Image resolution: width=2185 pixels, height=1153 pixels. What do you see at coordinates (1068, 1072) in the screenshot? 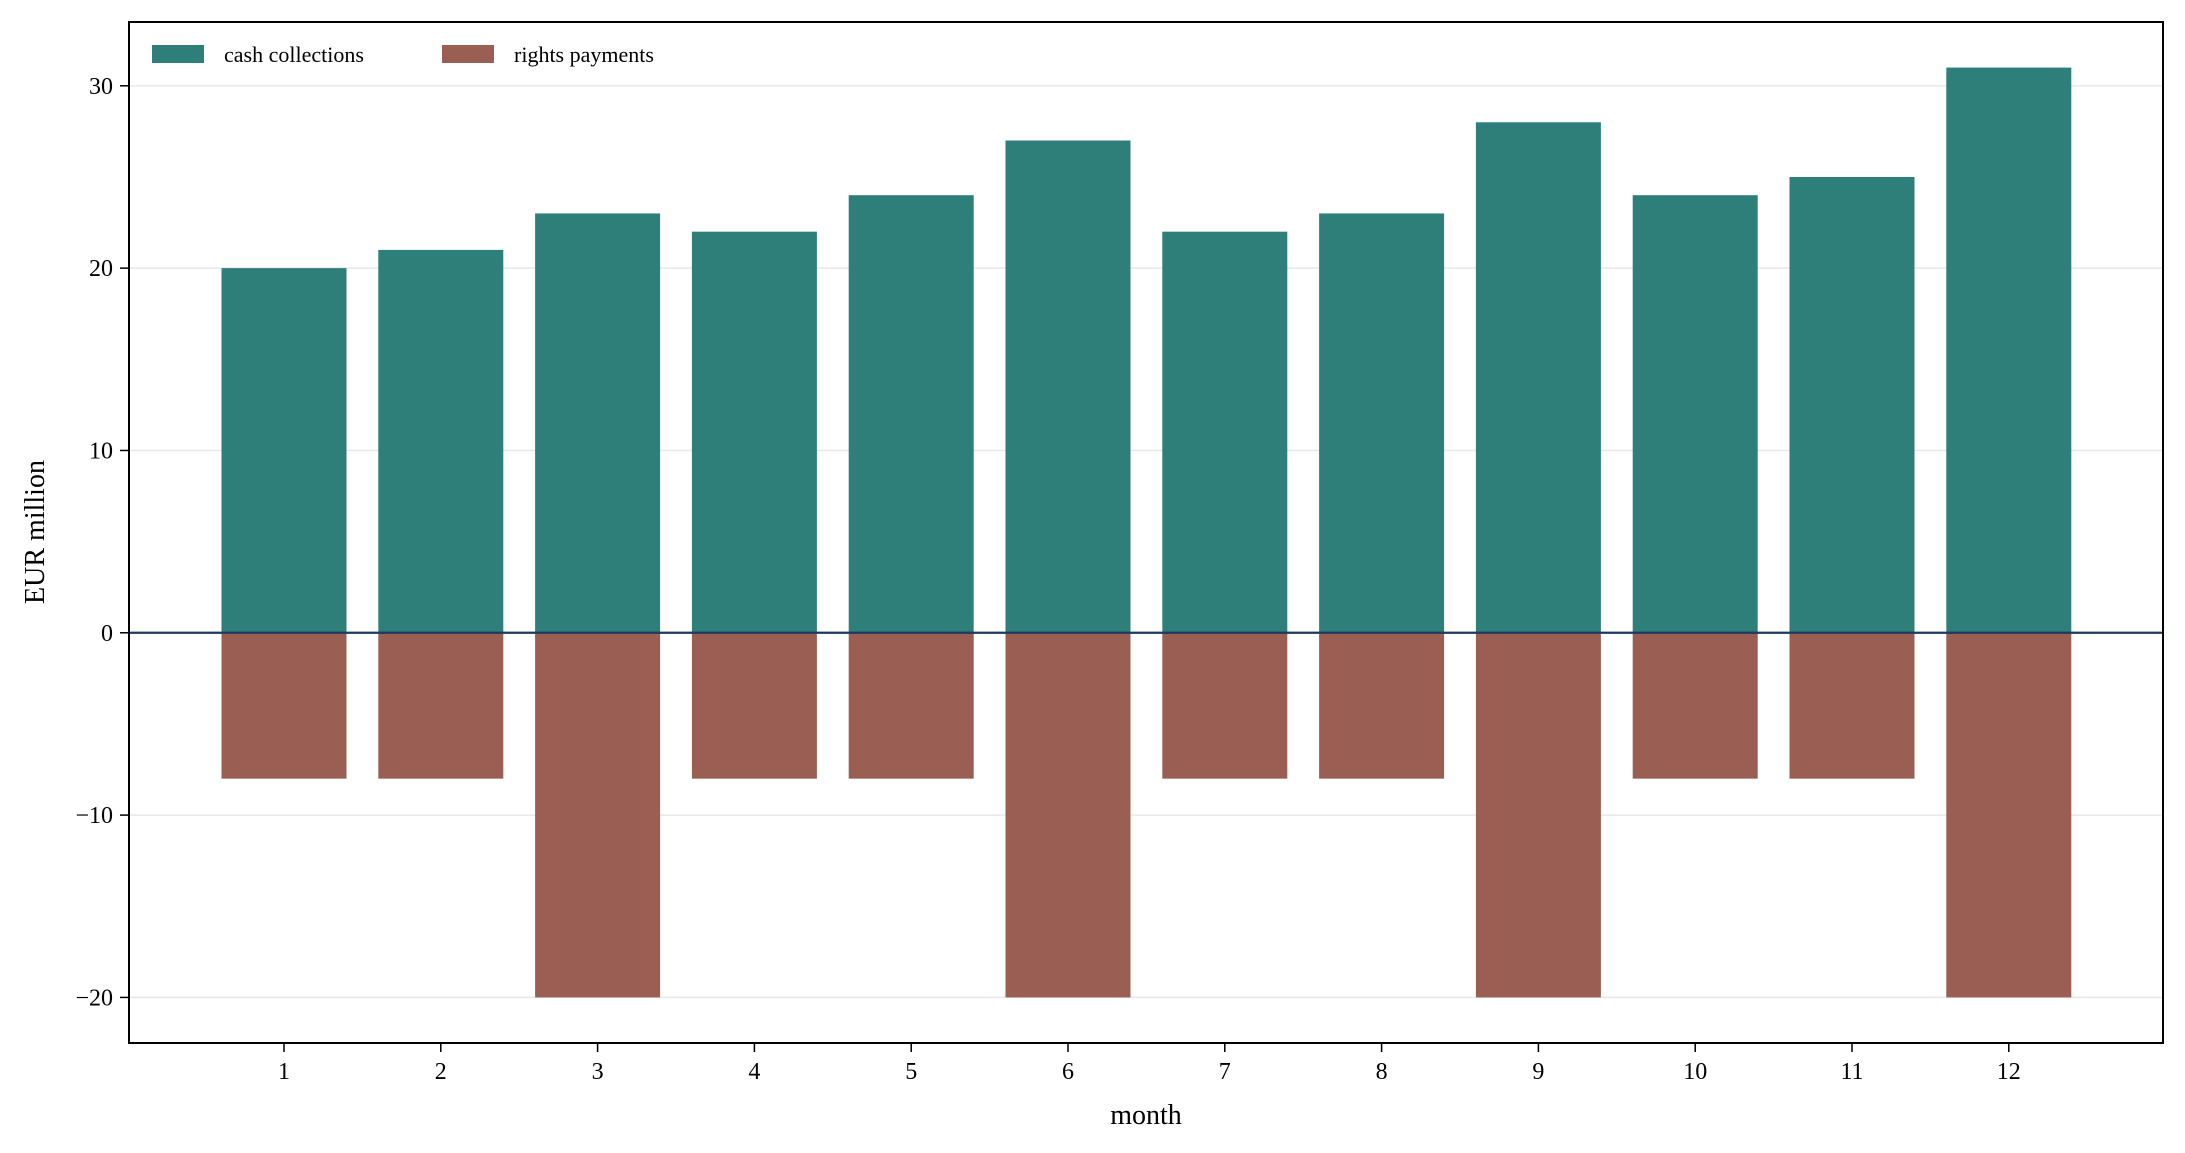
I see `x-tick-label: 6` at bounding box center [1068, 1072].